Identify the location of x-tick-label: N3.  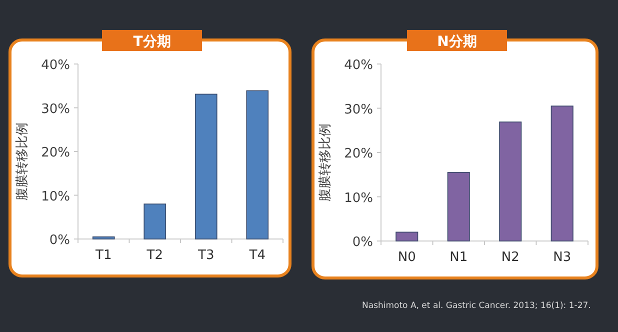
(562, 257).